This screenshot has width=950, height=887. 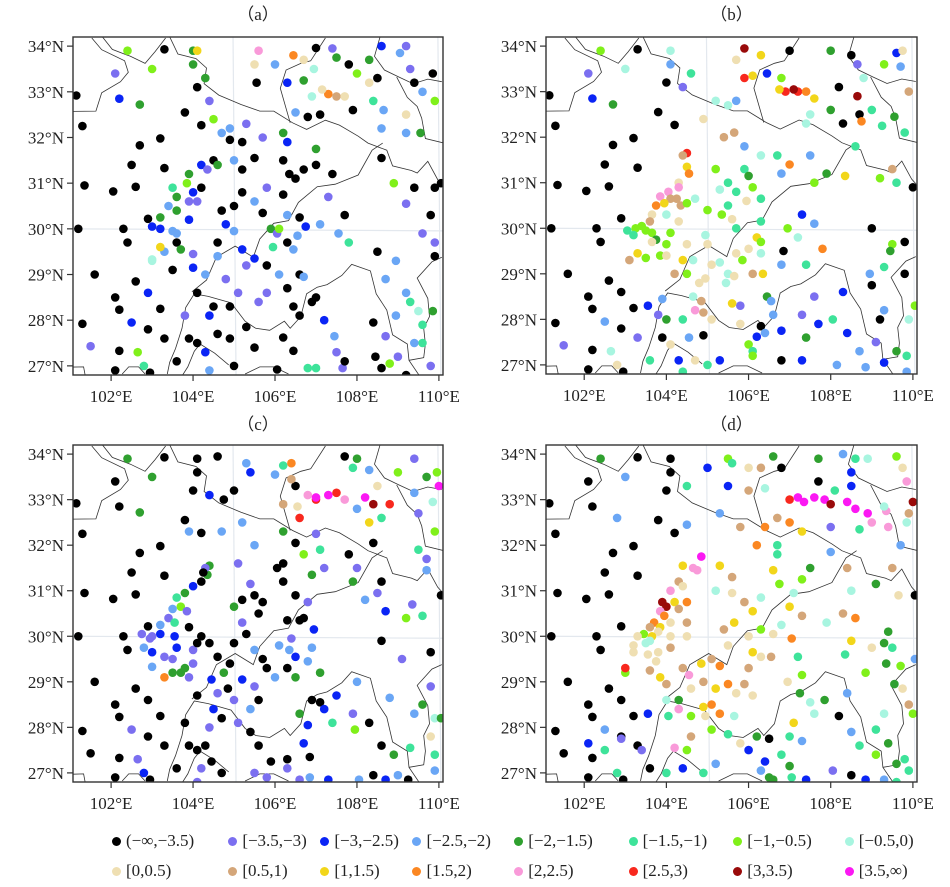 What do you see at coordinates (170, 871) in the screenshot?
I see `legend-item: [0,0.5)` at bounding box center [170, 871].